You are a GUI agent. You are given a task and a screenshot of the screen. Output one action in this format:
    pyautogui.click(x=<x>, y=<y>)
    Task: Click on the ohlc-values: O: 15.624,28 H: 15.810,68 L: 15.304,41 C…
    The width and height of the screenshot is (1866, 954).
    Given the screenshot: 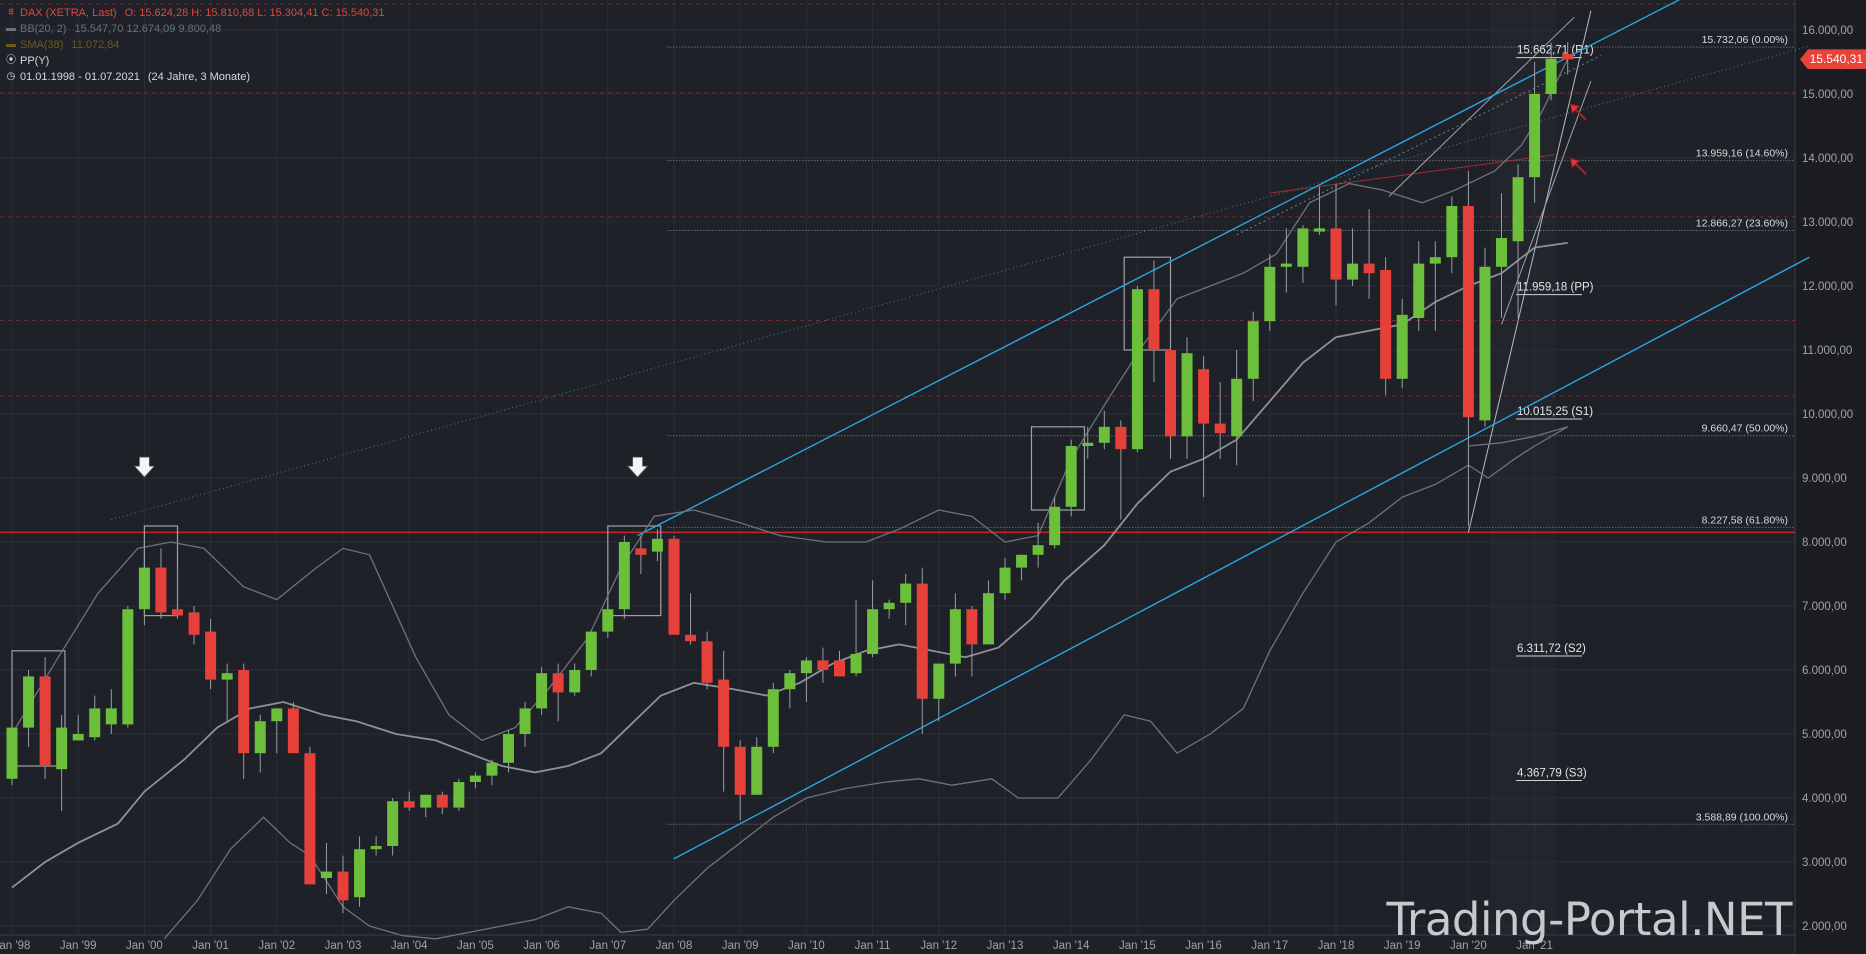 What is the action you would take?
    pyautogui.click(x=254, y=13)
    